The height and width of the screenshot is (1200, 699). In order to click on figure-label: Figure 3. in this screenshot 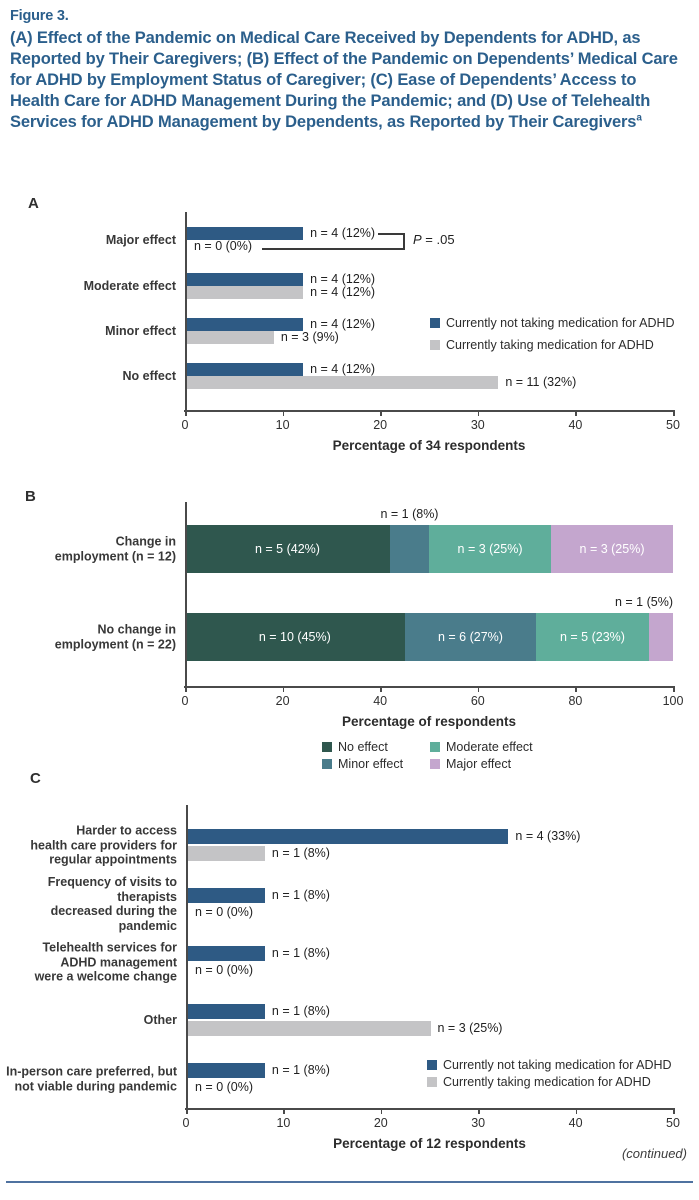, I will do `click(39, 16)`.